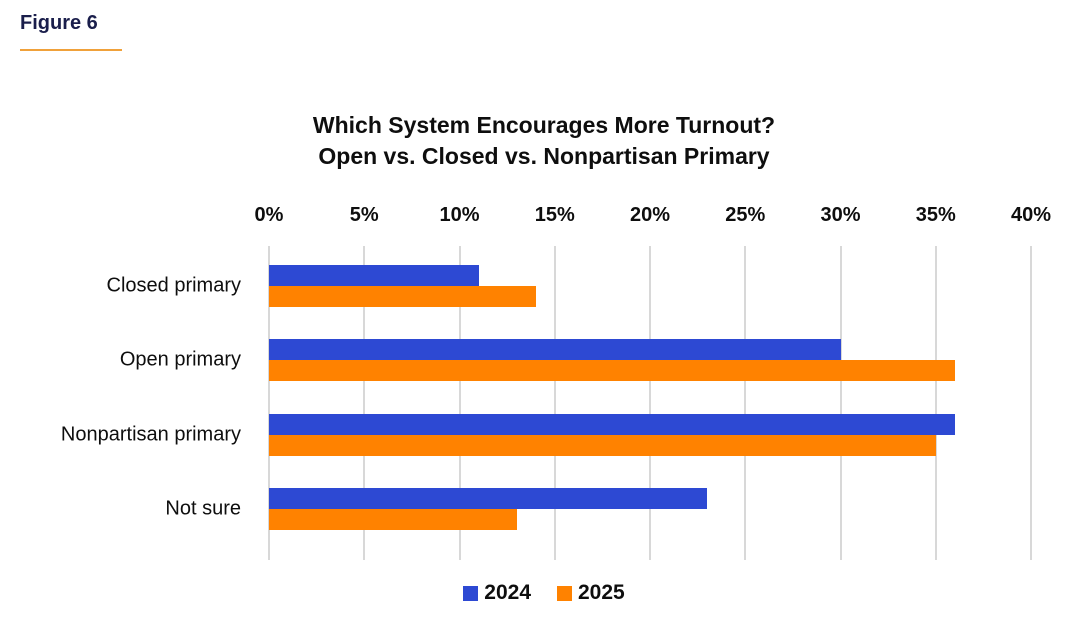 Image resolution: width=1088 pixels, height=637 pixels. What do you see at coordinates (745, 215) in the screenshot?
I see `x-tick-label: 25%` at bounding box center [745, 215].